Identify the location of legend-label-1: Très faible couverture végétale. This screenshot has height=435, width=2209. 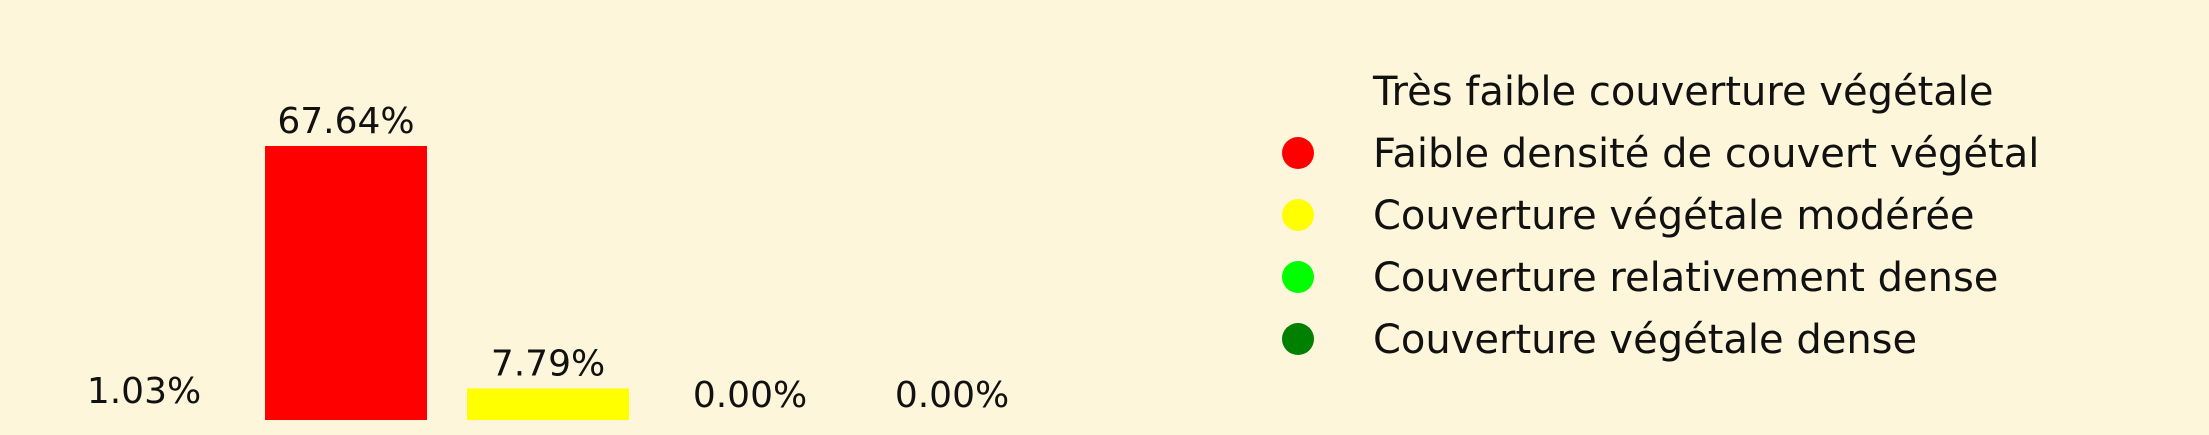
(1683, 92).